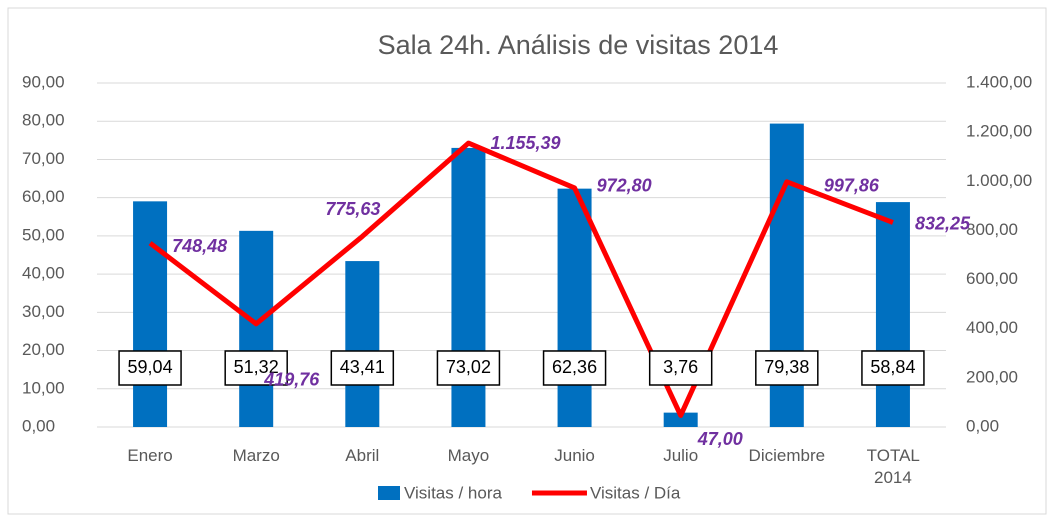  I want to click on y-tick-label: 0,00, so click(38, 425).